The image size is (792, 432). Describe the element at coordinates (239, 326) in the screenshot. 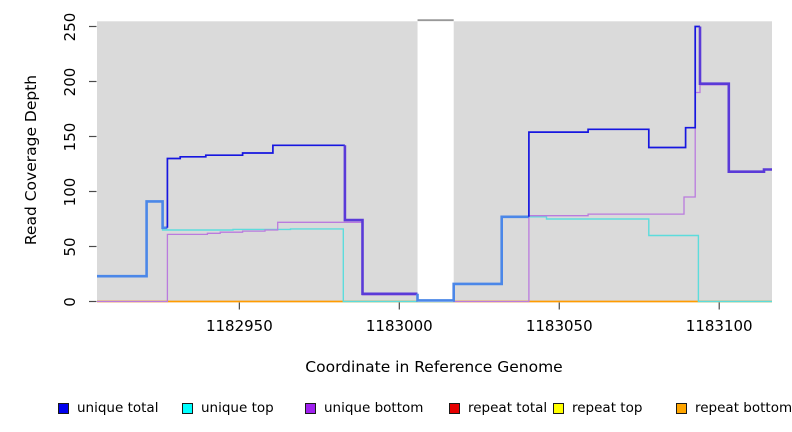

I see `x-tick-label: 1182950` at that location.